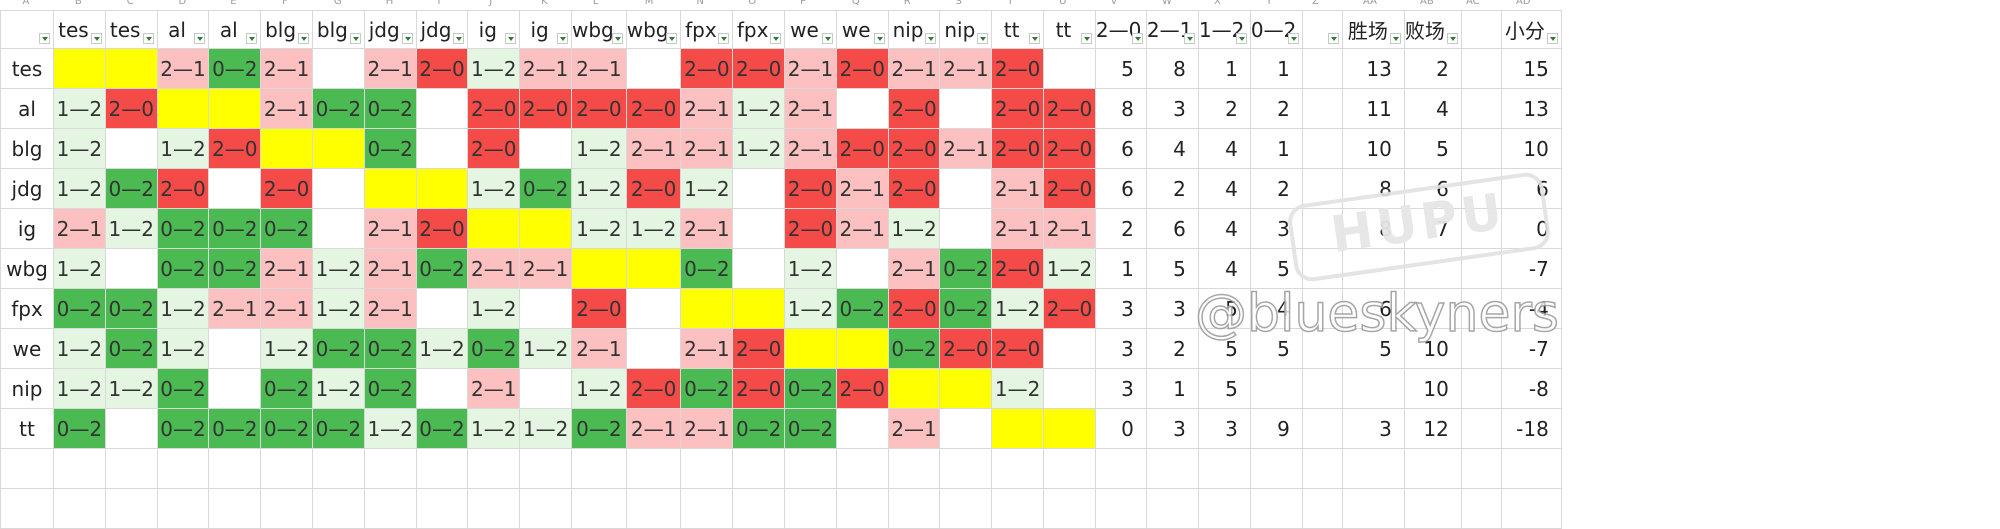  Describe the element at coordinates (1315, 3) in the screenshot. I see `column-letter: Z` at that location.